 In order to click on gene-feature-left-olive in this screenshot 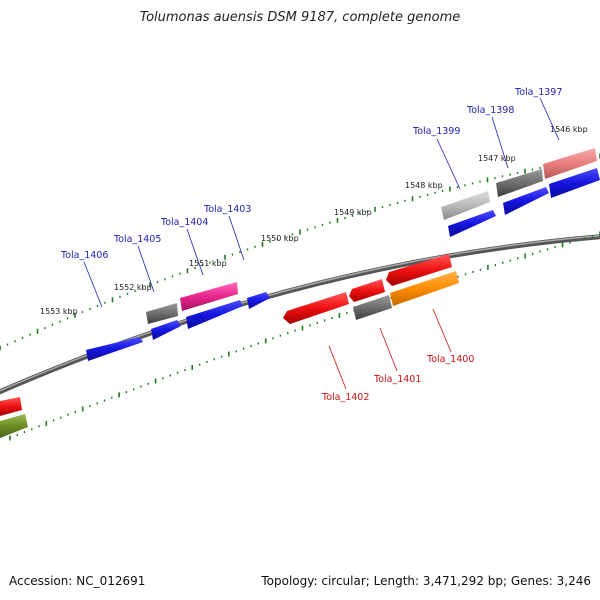, I will do `click(14, 426)`.